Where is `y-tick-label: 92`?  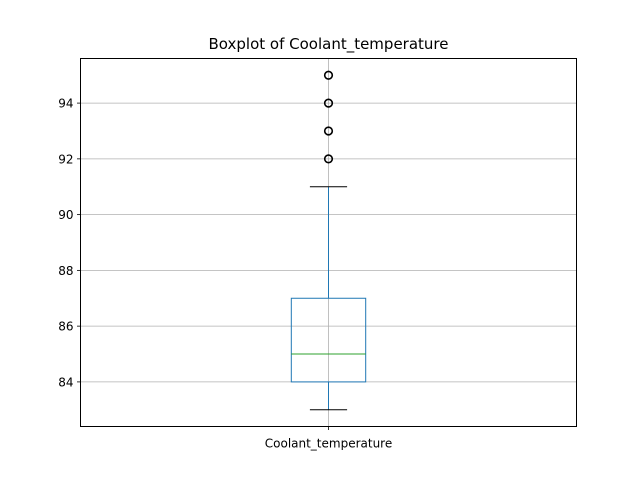 y-tick-label: 92 is located at coordinates (65, 159).